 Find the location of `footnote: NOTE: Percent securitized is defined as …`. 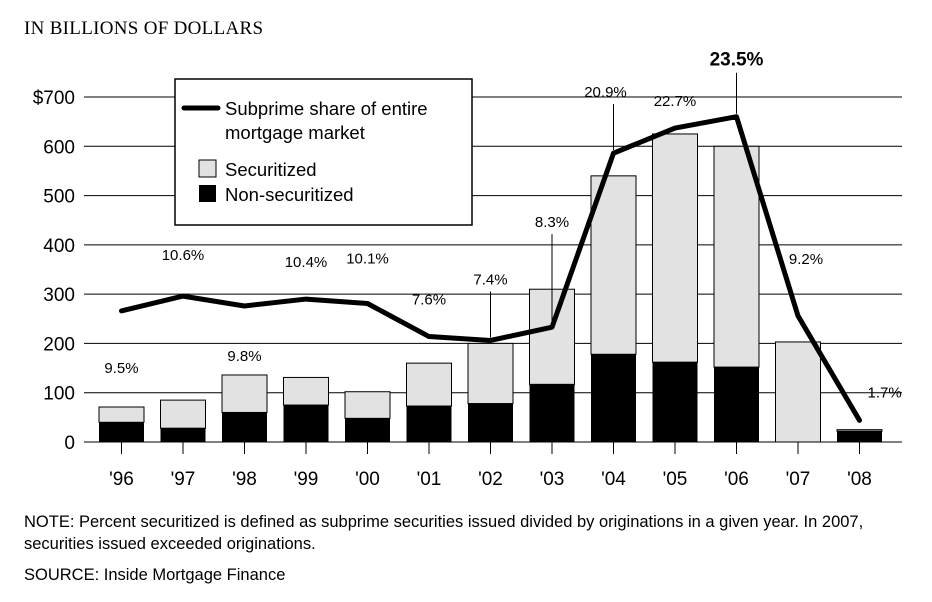

footnote: NOTE: Percent securitized is defined as … is located at coordinates (444, 533).